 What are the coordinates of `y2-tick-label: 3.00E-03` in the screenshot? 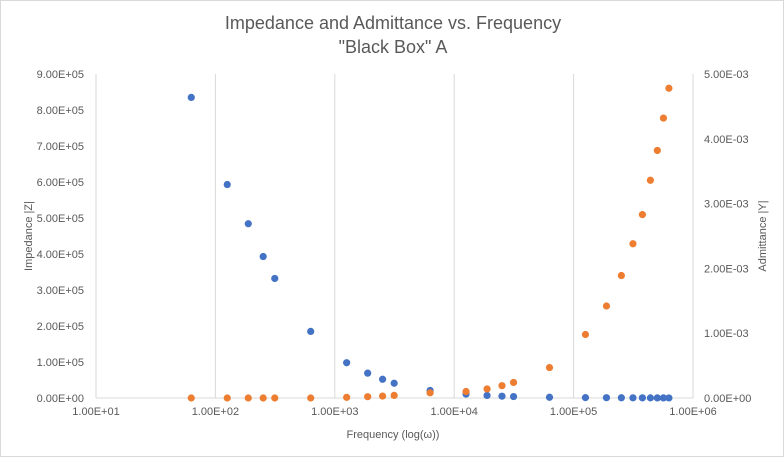 It's located at (726, 205).